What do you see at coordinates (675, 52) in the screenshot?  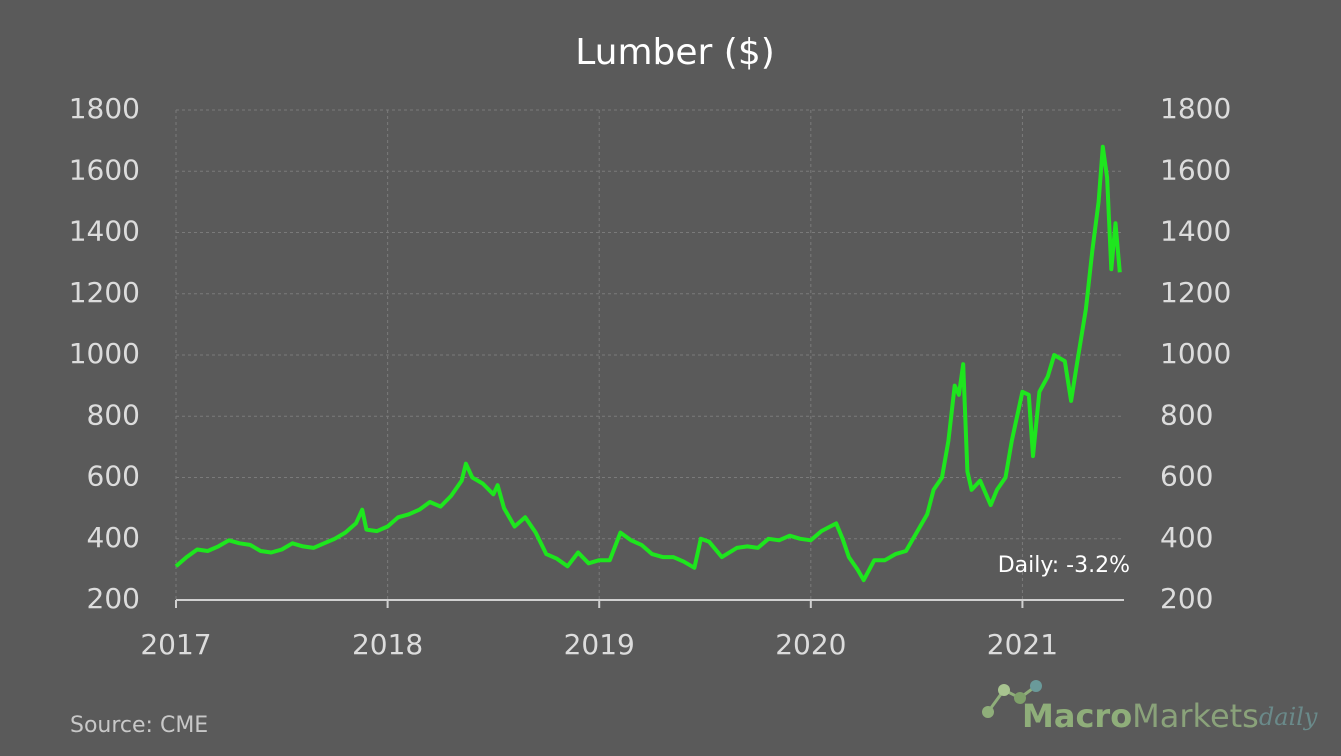 I see `chart-title: Lumber ($)` at bounding box center [675, 52].